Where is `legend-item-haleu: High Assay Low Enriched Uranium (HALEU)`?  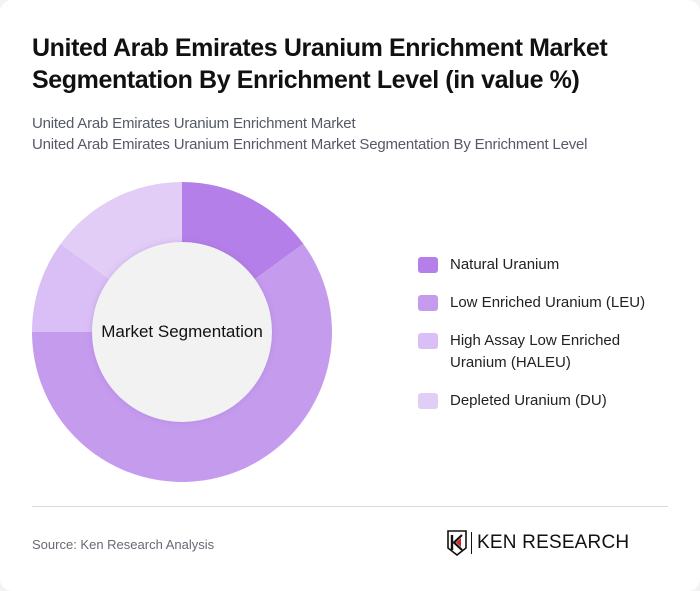 legend-item-haleu: High Assay Low Enriched Uranium (HALEU) is located at coordinates (548, 352).